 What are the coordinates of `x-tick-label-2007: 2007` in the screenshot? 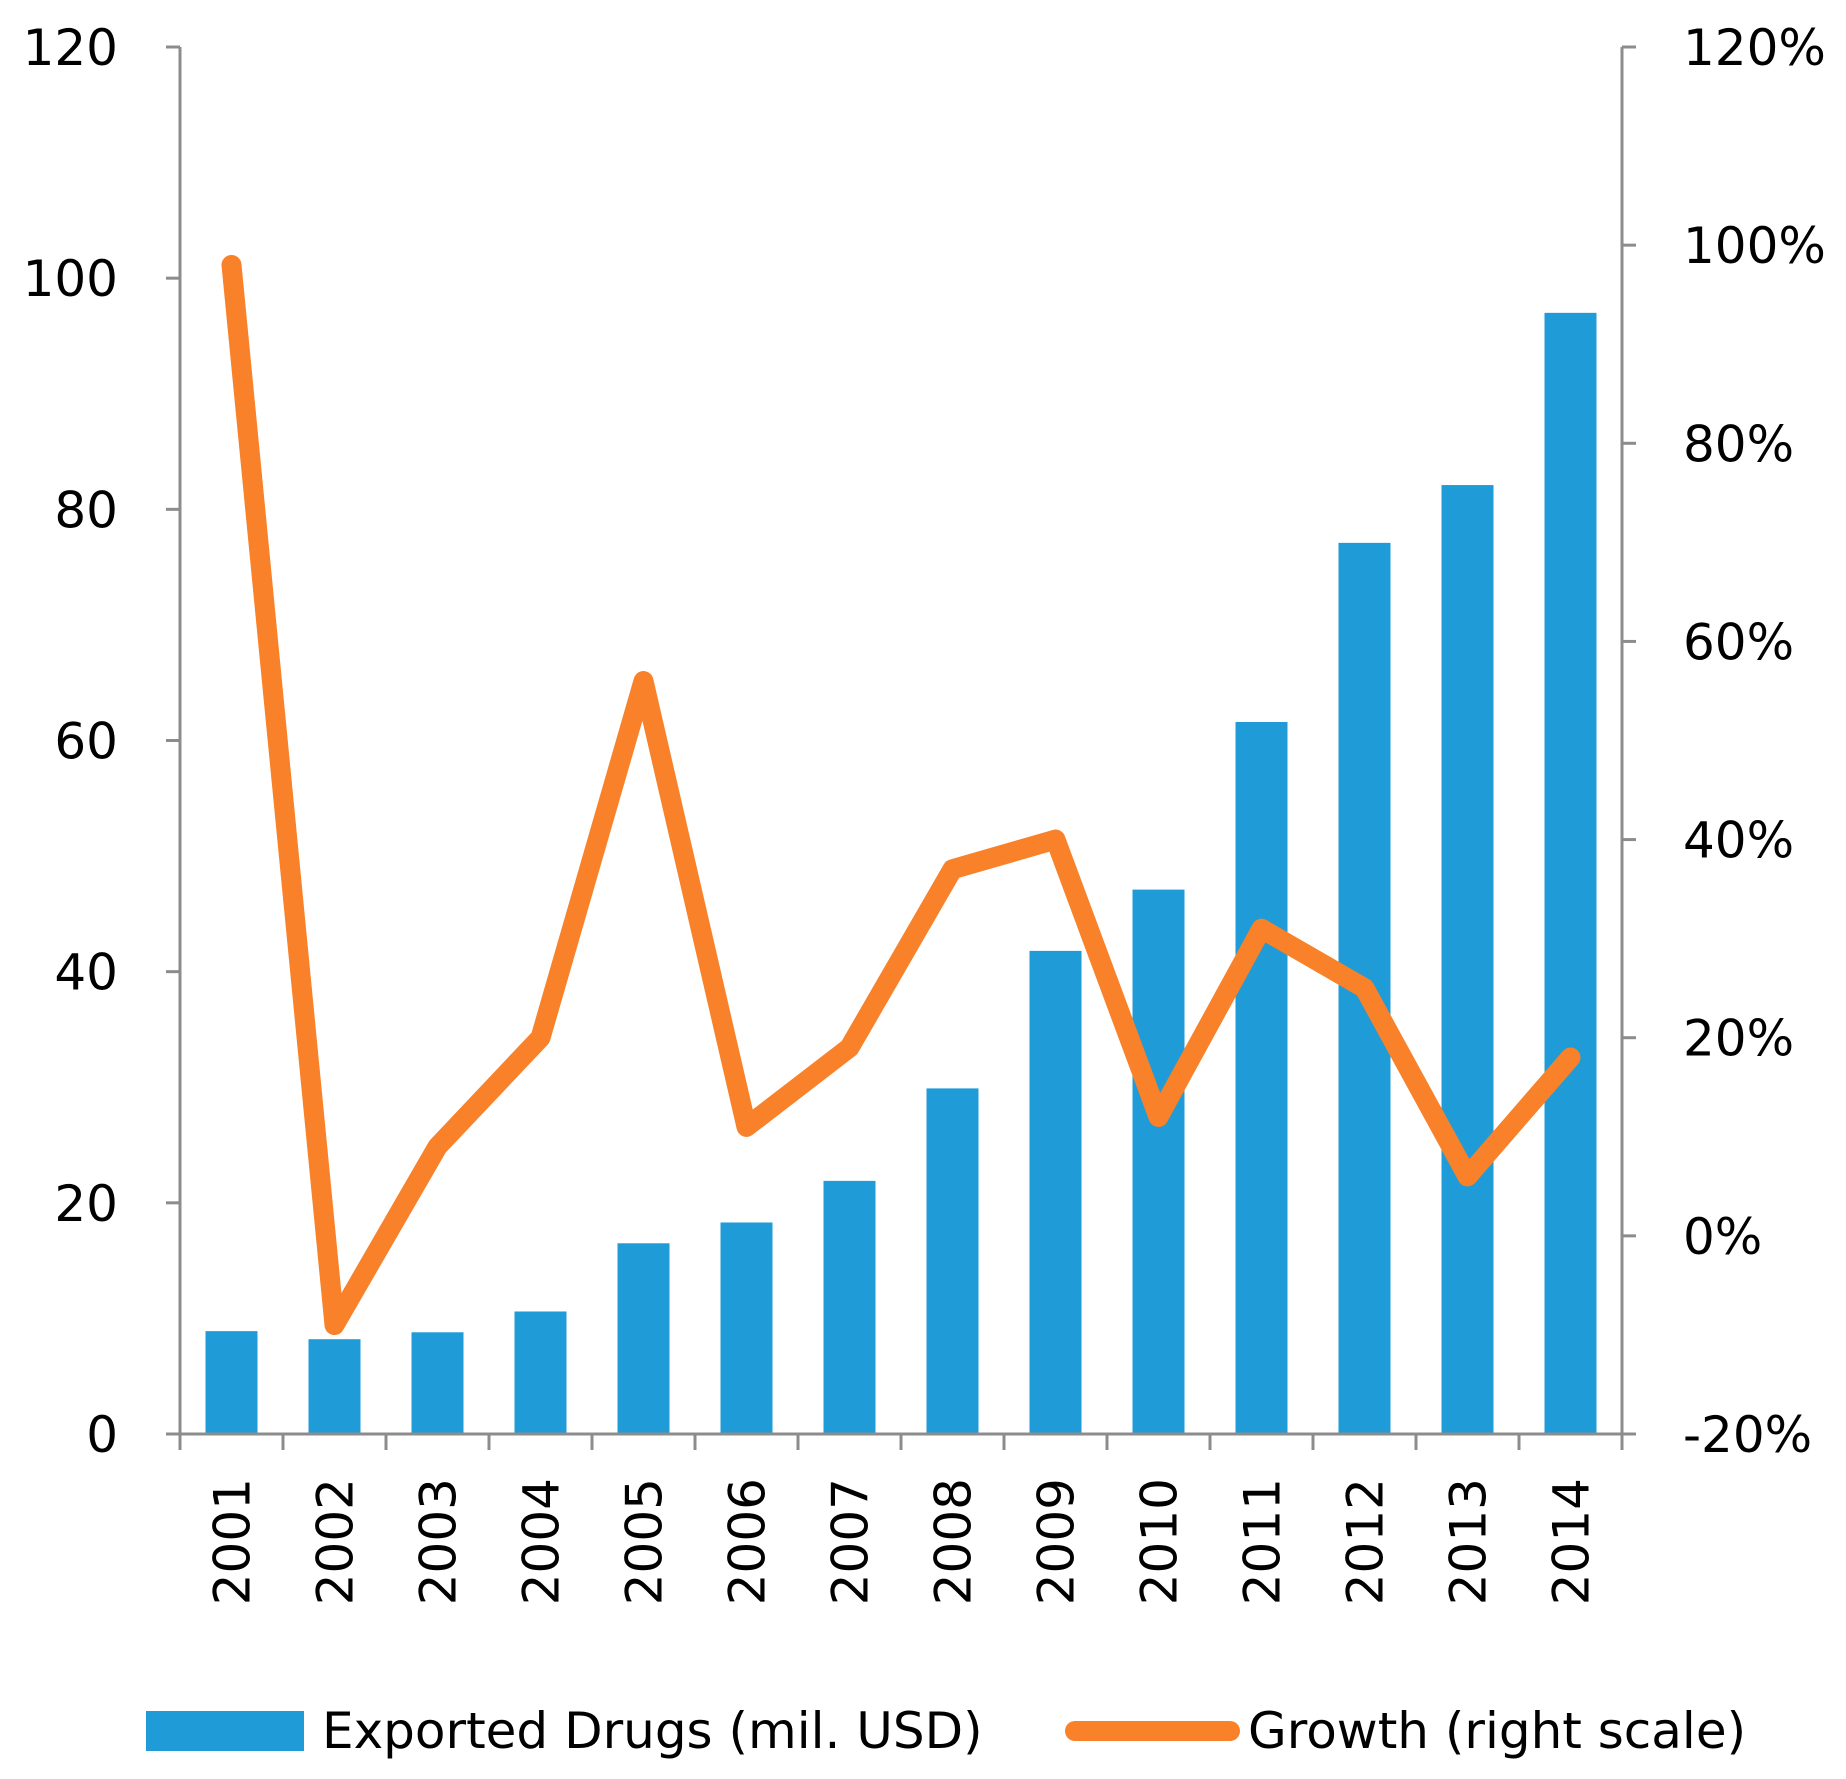 It's located at (851, 1541).